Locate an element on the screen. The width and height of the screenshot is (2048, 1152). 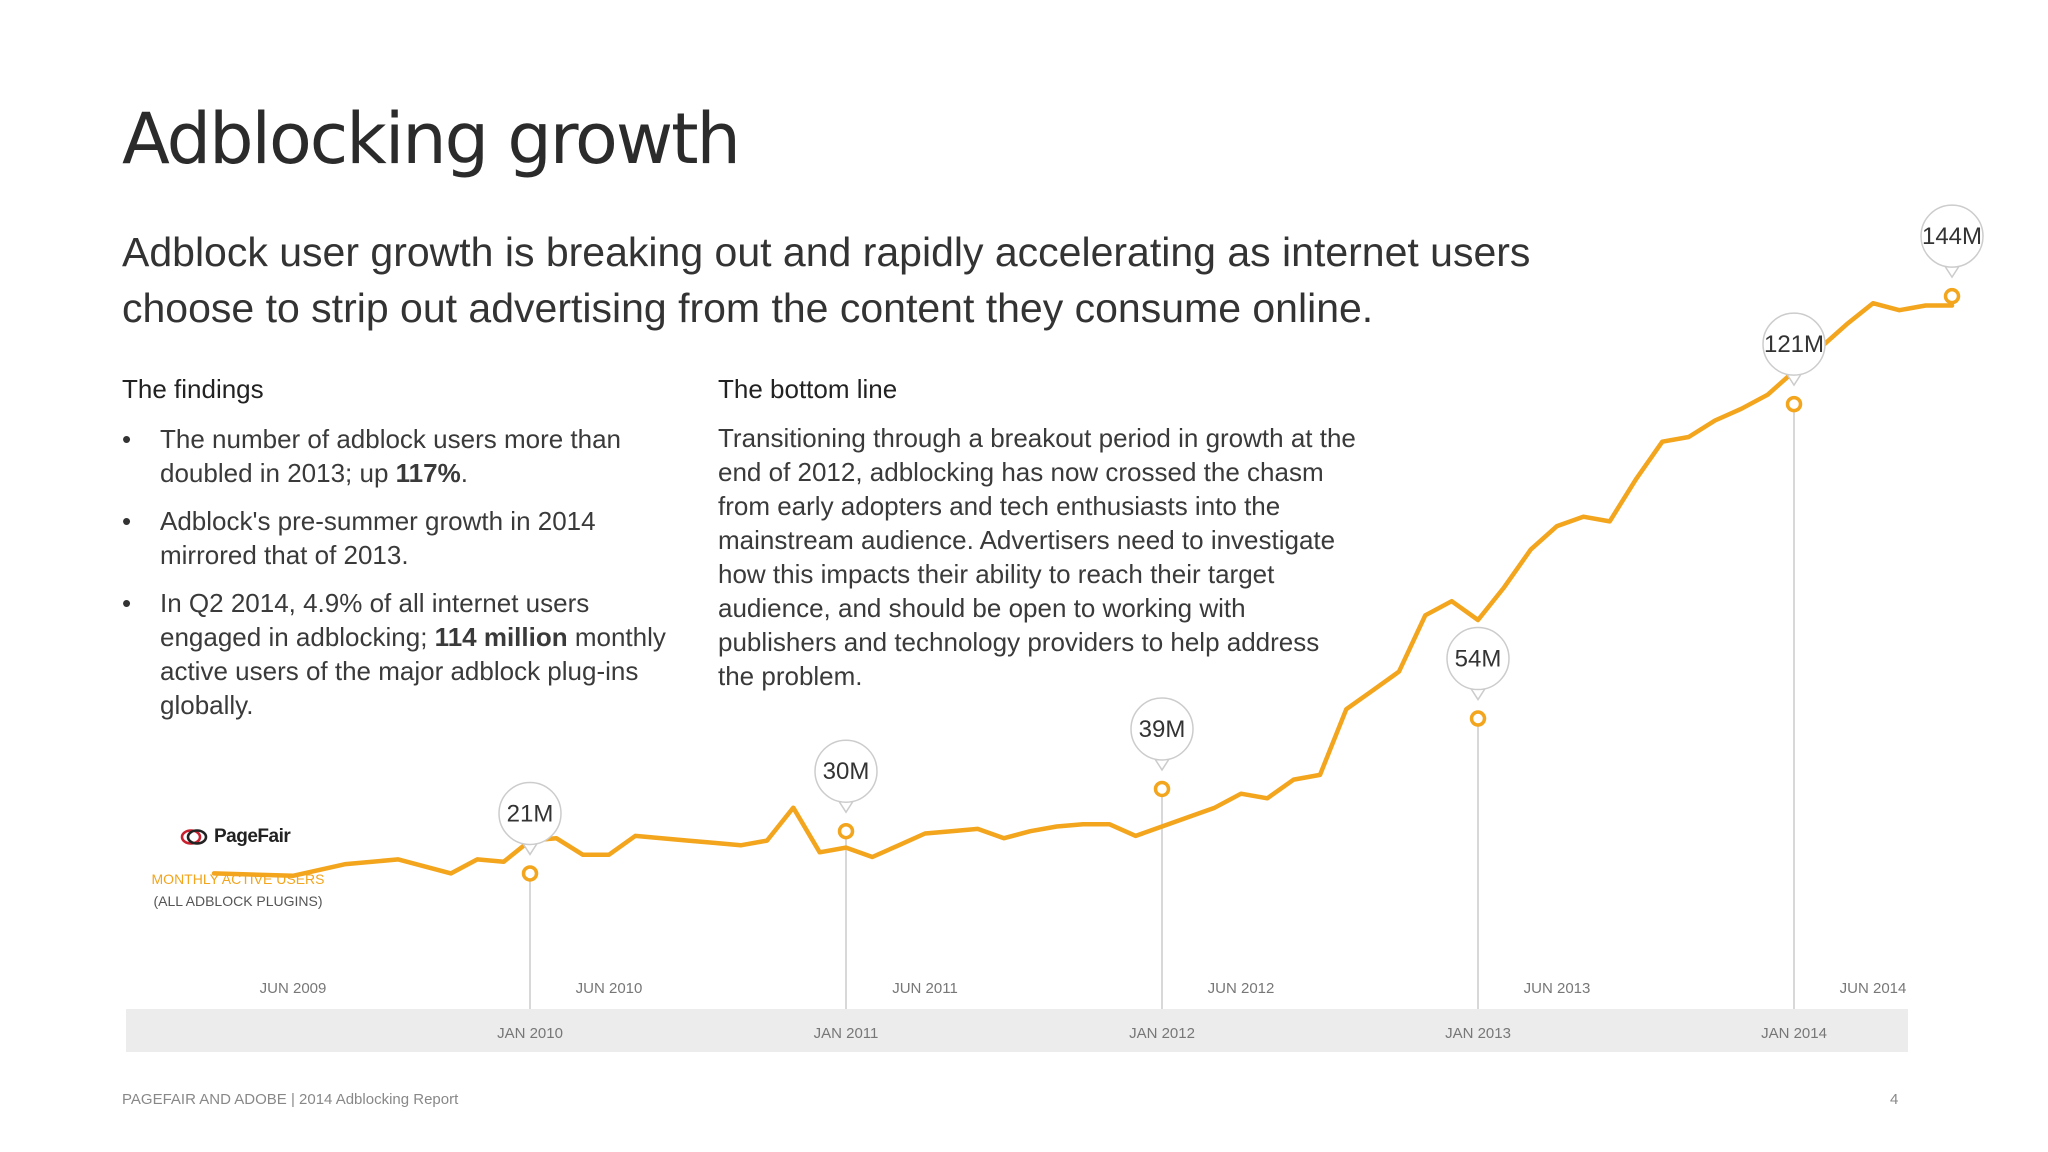
x-tick-label: JUN 2013 is located at coordinates (1557, 988).